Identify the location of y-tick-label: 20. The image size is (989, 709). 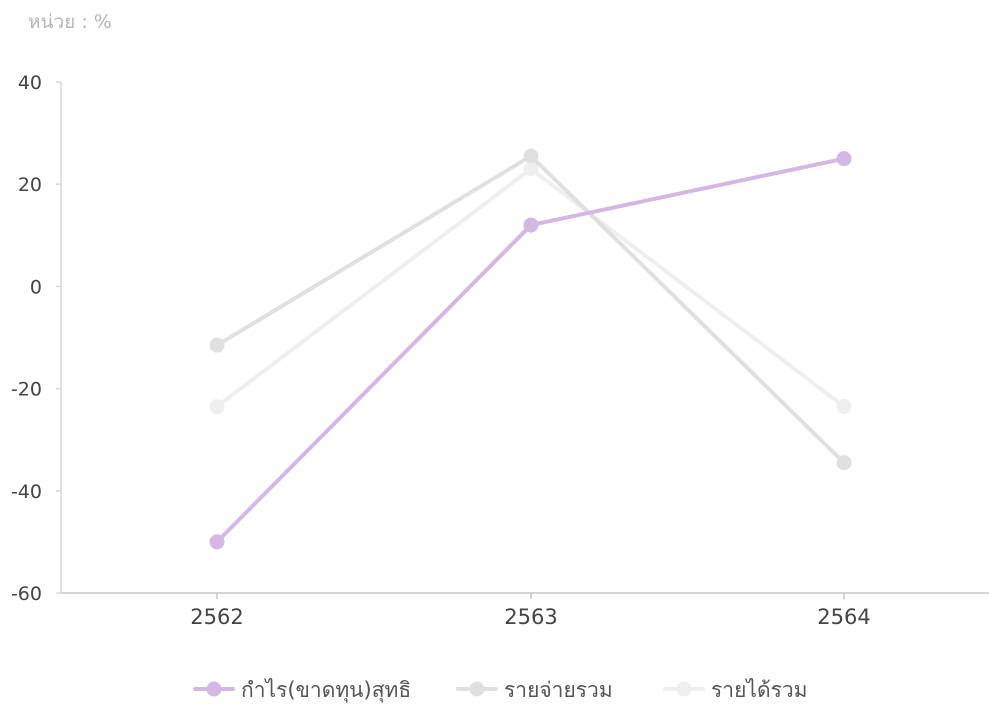
(30, 185).